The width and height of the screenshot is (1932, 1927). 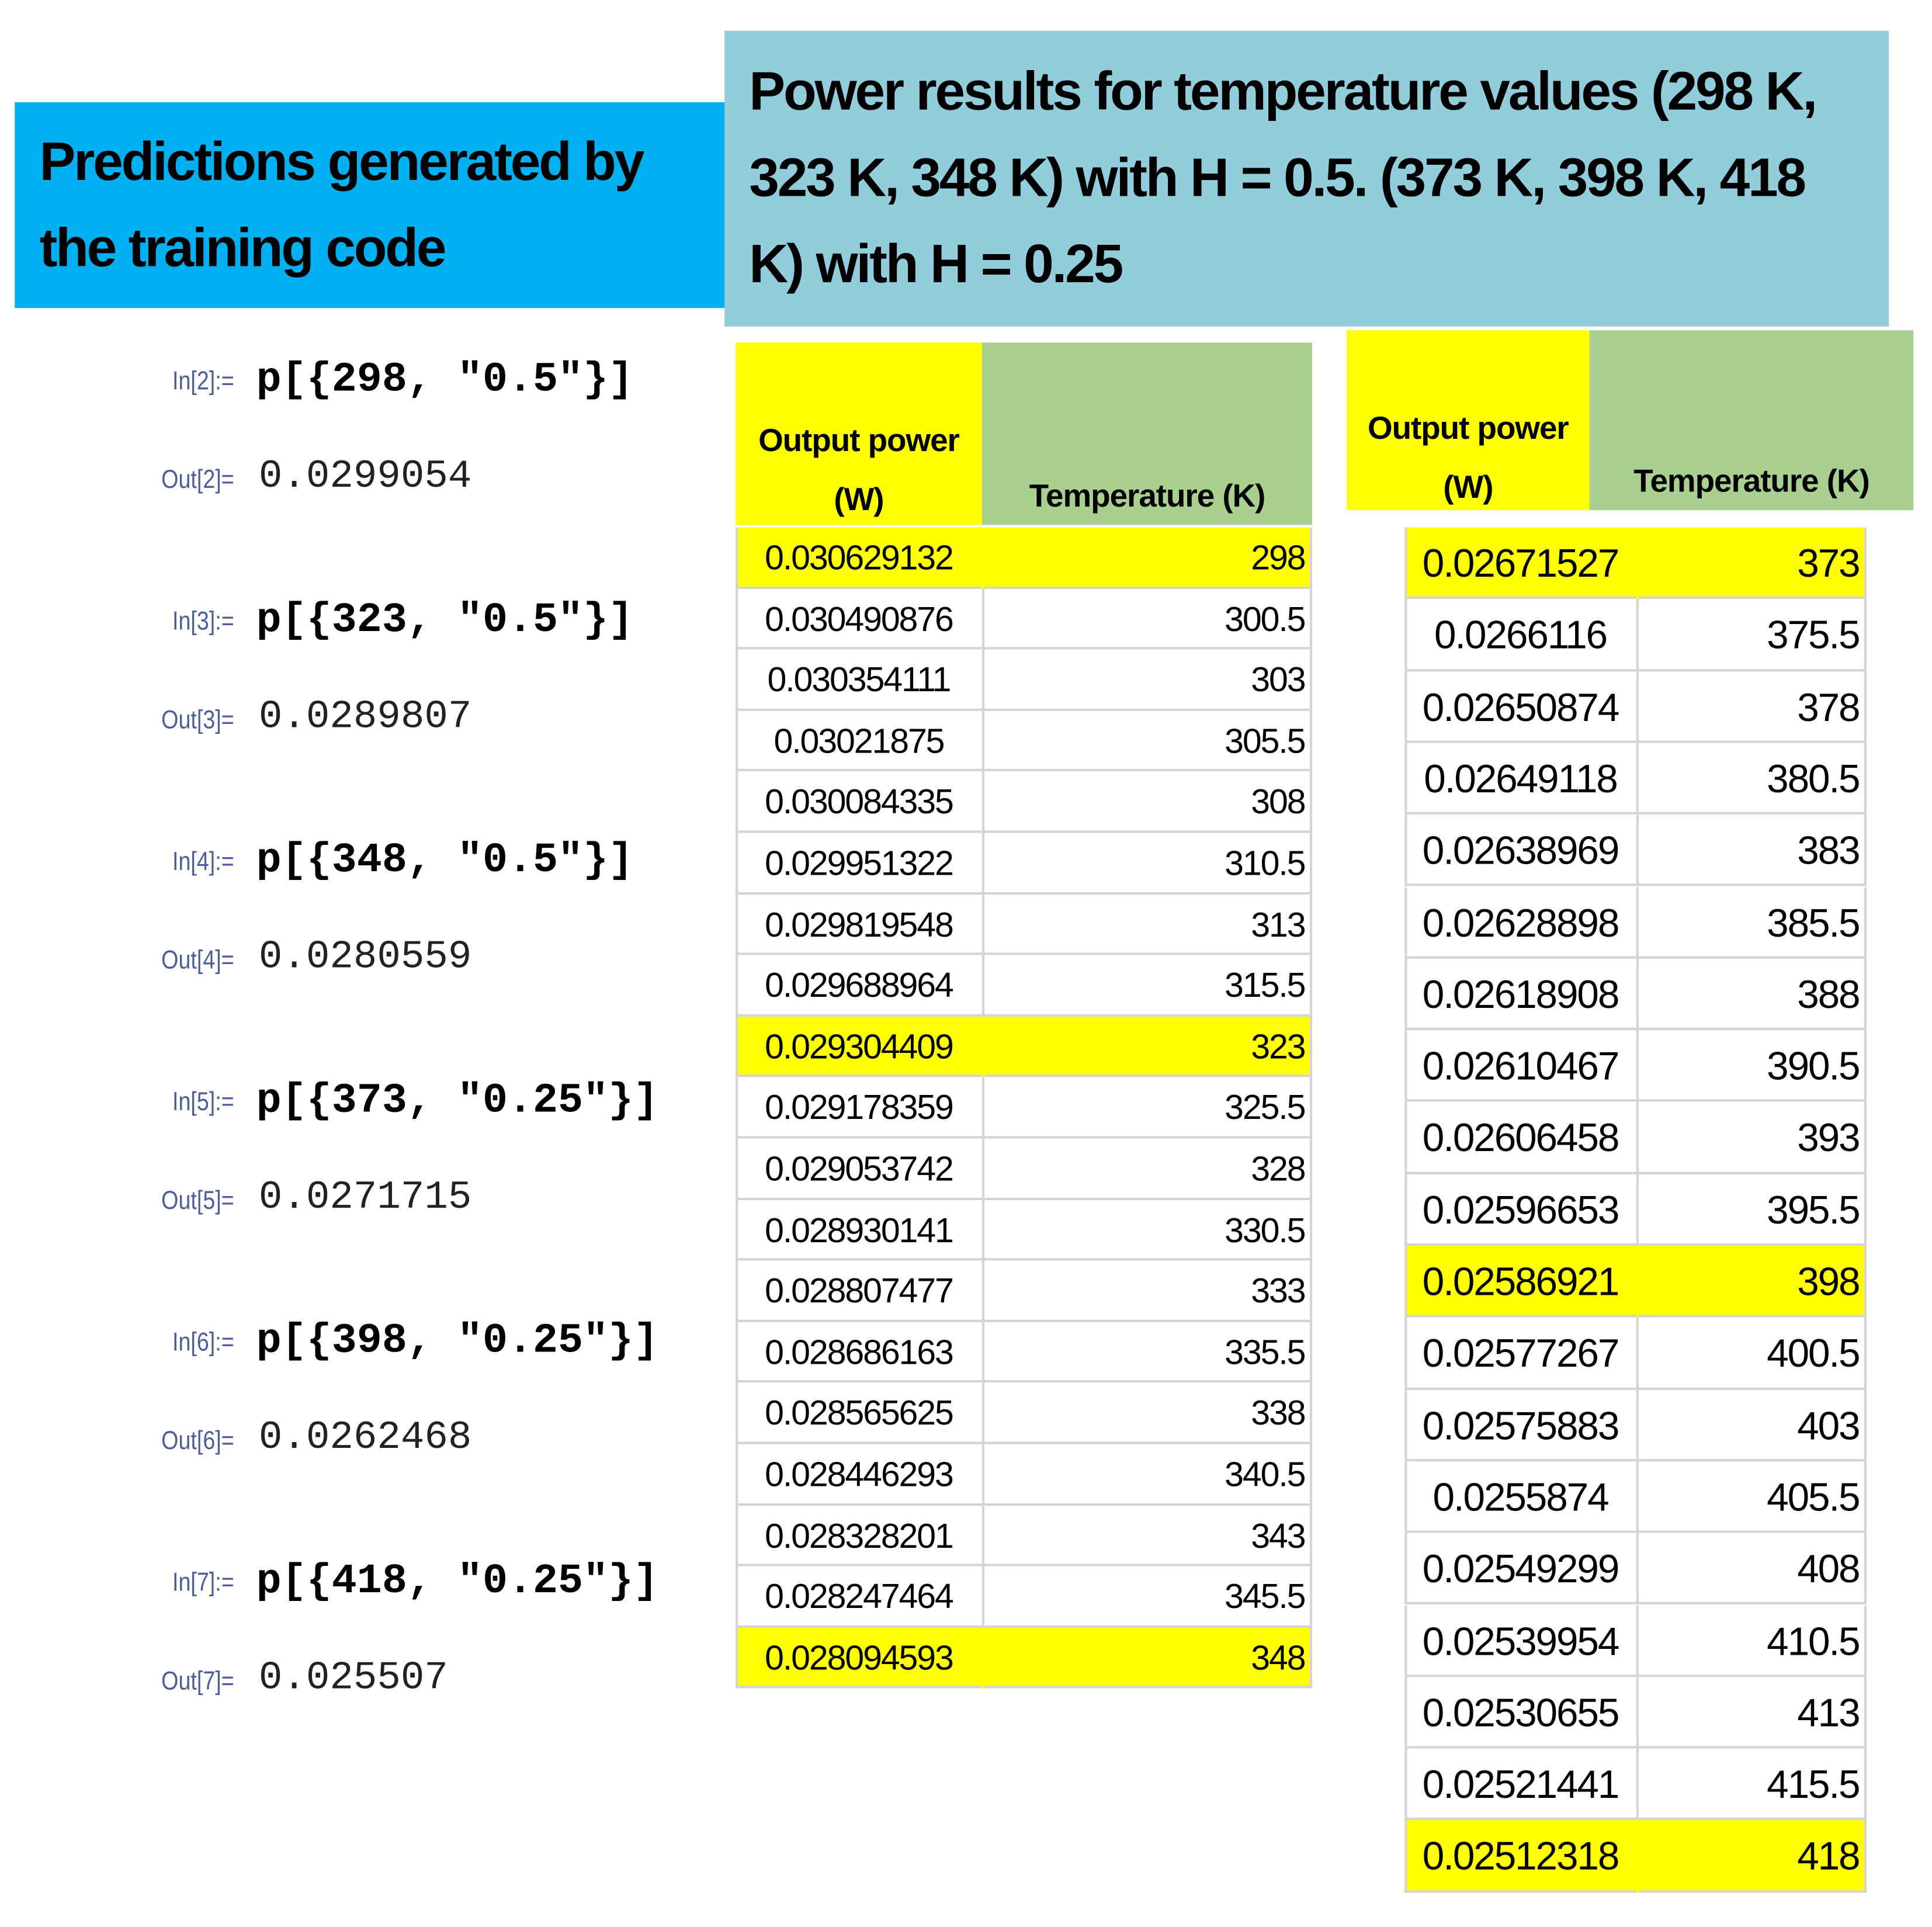 I want to click on power-cell: 0.028328201, so click(x=860, y=1536).